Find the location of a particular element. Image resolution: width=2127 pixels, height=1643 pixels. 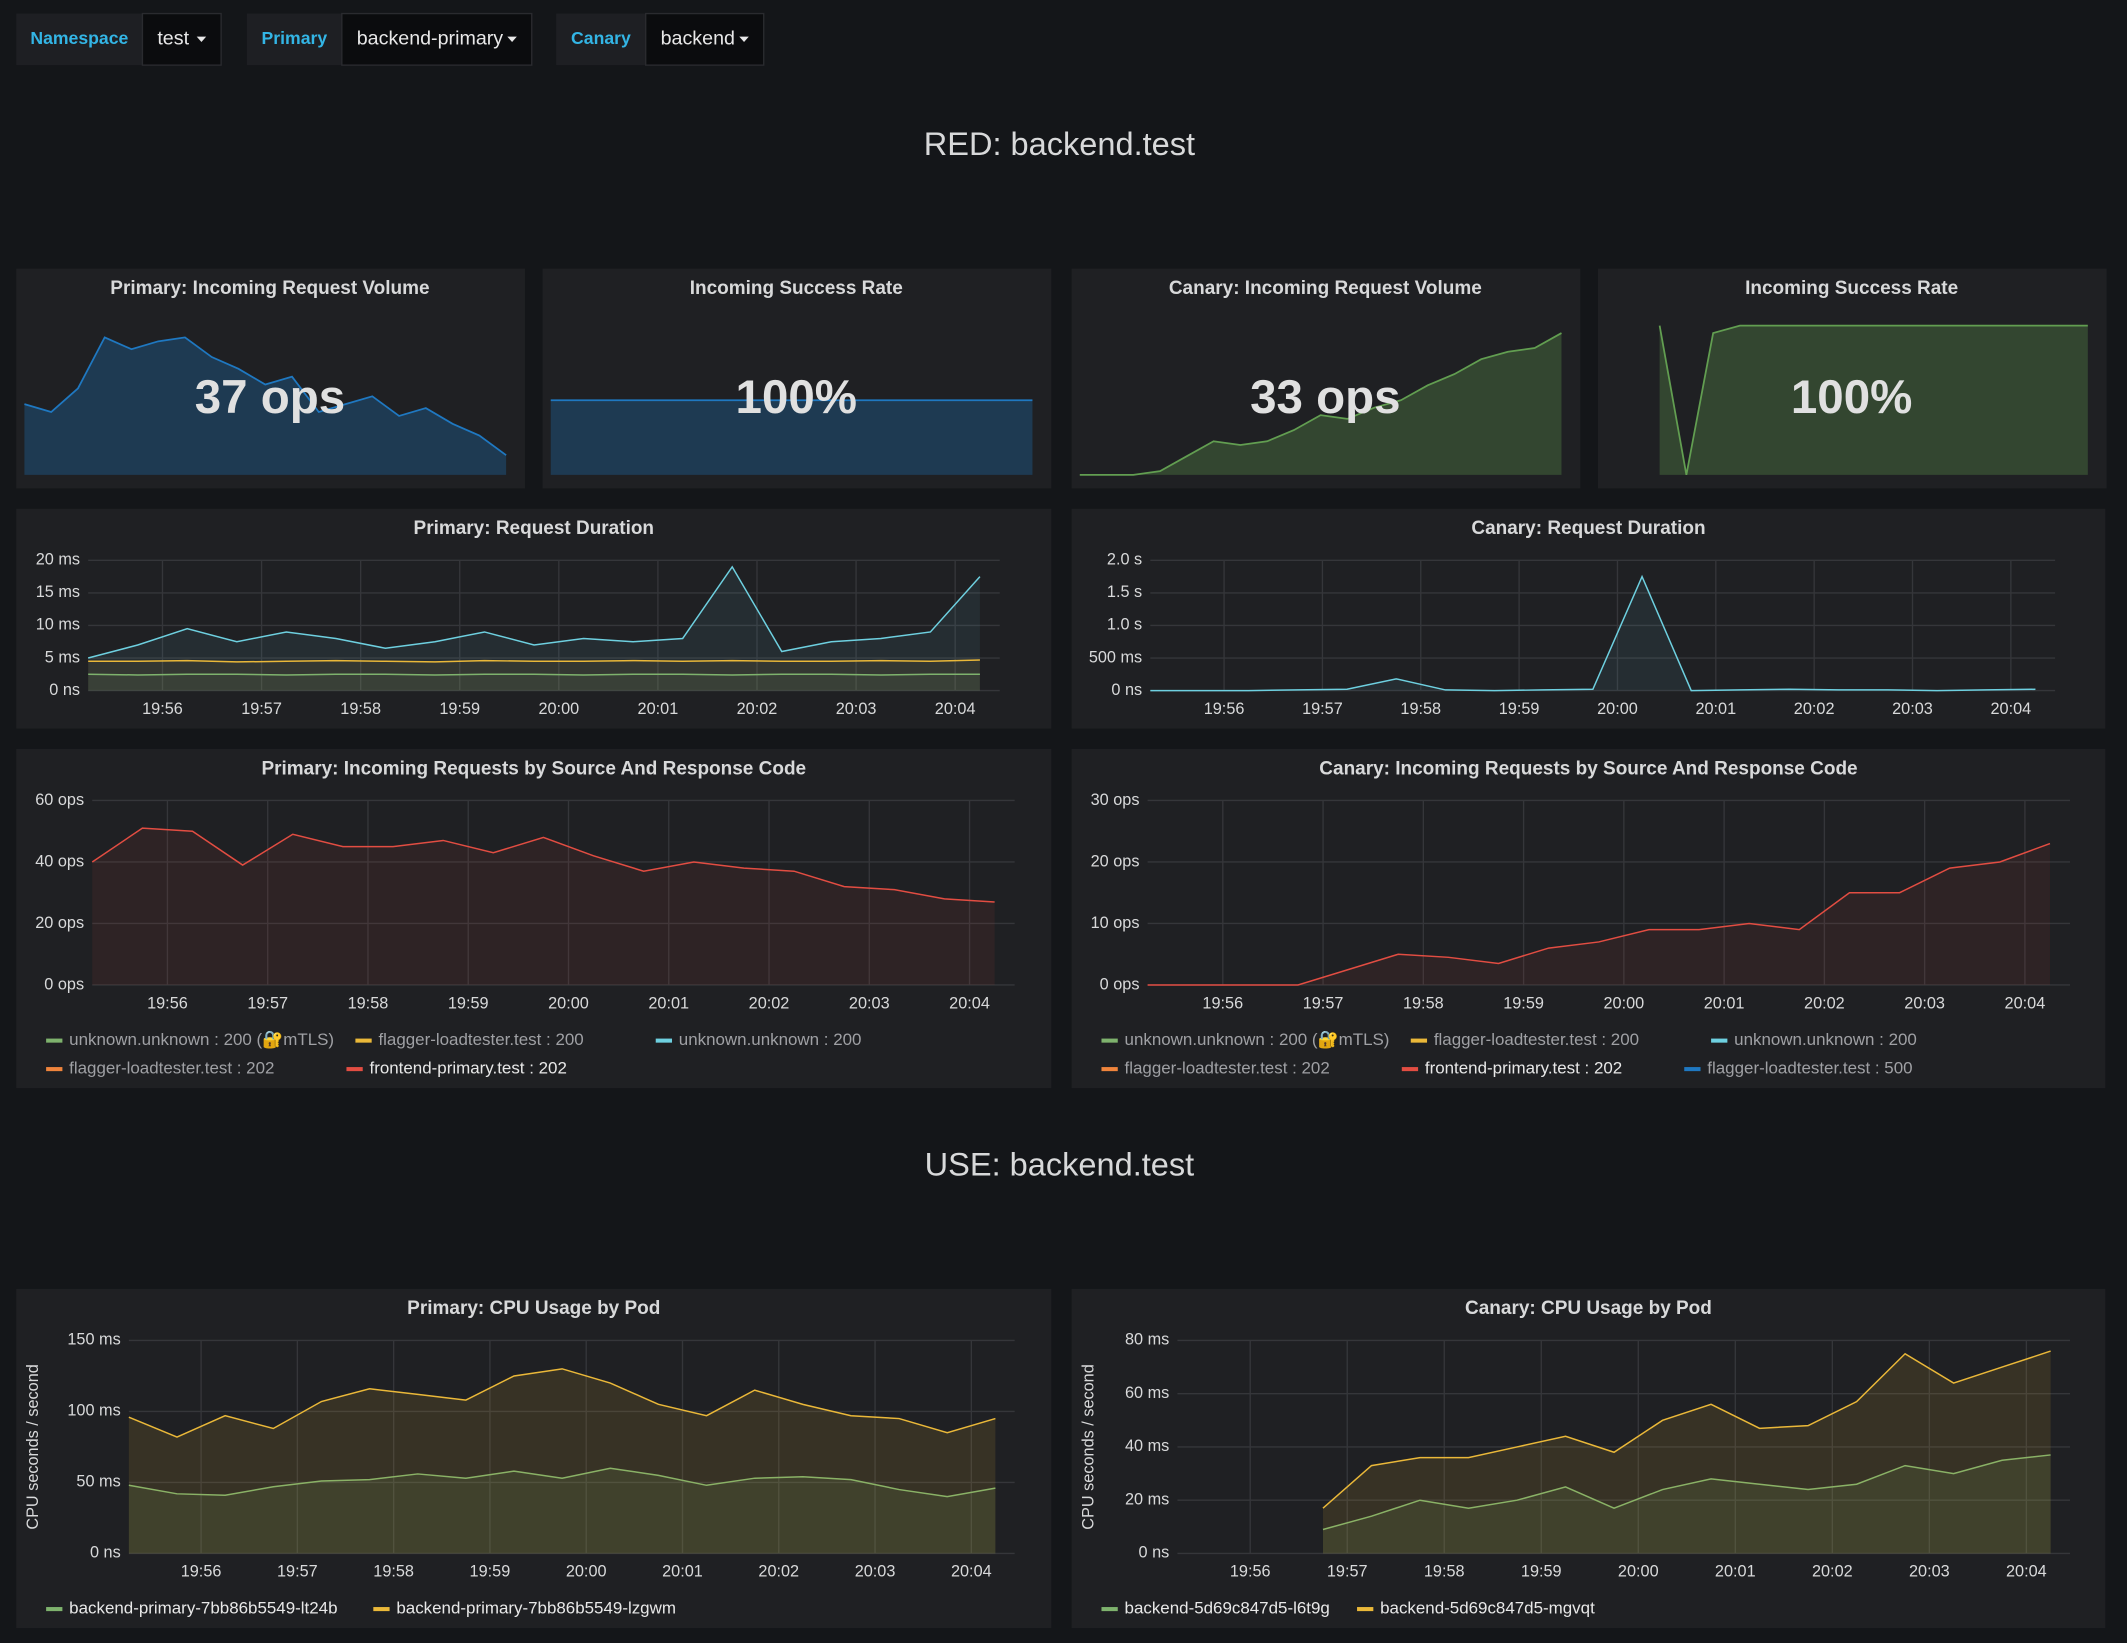

variable: Namespace test is located at coordinates (119, 39).